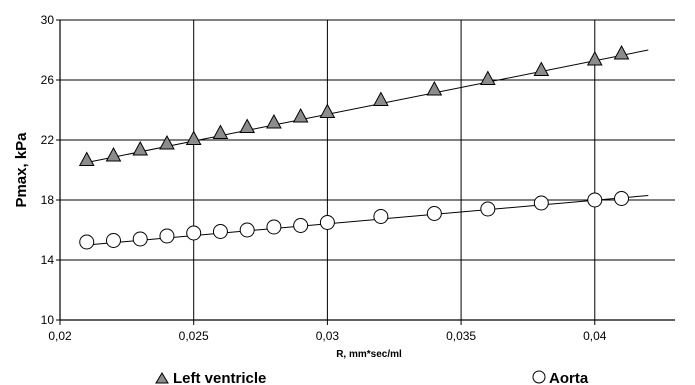 This screenshot has width=695, height=385. Describe the element at coordinates (48, 260) in the screenshot. I see `y-tick-label: 14` at that location.